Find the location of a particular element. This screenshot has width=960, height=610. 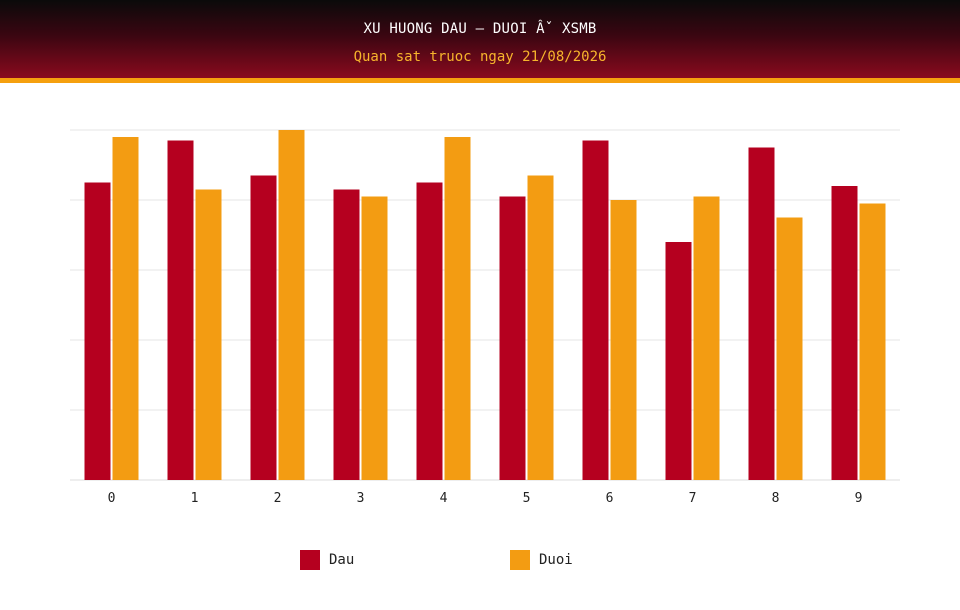

x-tick-label: 3 is located at coordinates (361, 498).